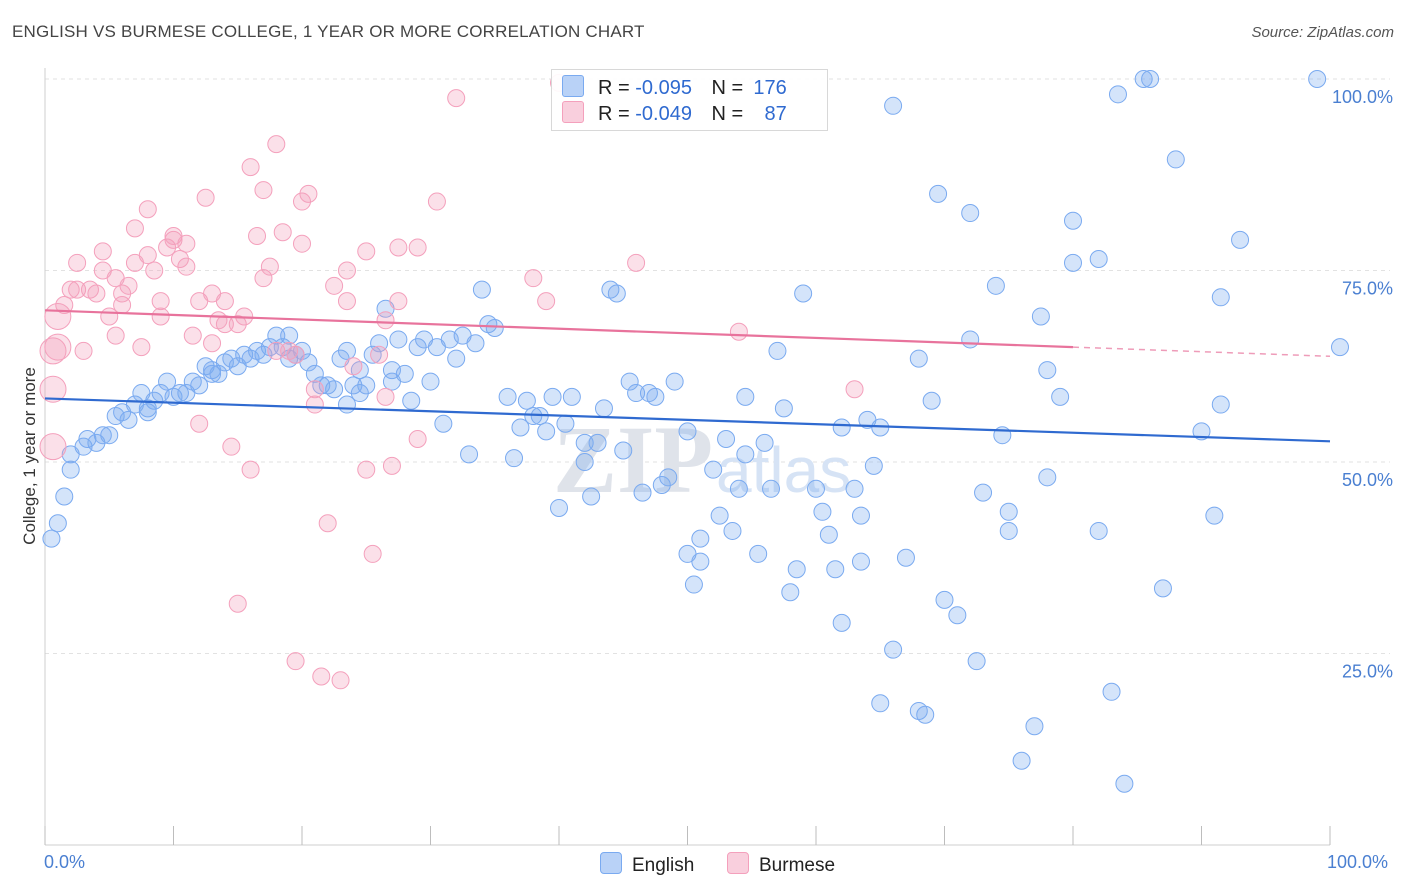 The image size is (1406, 892). What do you see at coordinates (559, 329) in the screenshot?
I see `burmese-trend-line` at bounding box center [559, 329].